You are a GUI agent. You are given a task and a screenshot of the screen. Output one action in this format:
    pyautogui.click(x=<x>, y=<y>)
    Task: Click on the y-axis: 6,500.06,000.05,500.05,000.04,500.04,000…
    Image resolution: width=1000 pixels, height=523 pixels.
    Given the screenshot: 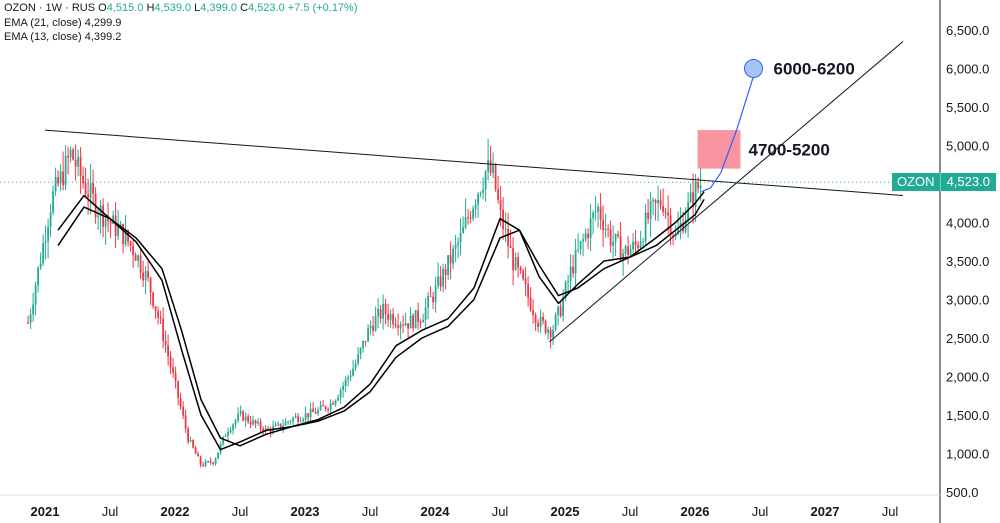 What is the action you would take?
    pyautogui.click(x=967, y=261)
    